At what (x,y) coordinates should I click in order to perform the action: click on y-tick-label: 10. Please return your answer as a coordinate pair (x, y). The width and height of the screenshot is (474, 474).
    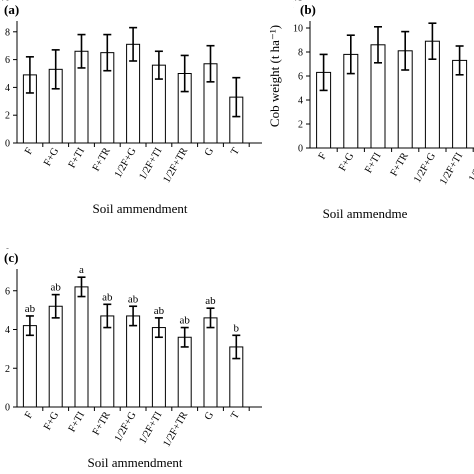
    Looking at the image, I should click on (298, 29).